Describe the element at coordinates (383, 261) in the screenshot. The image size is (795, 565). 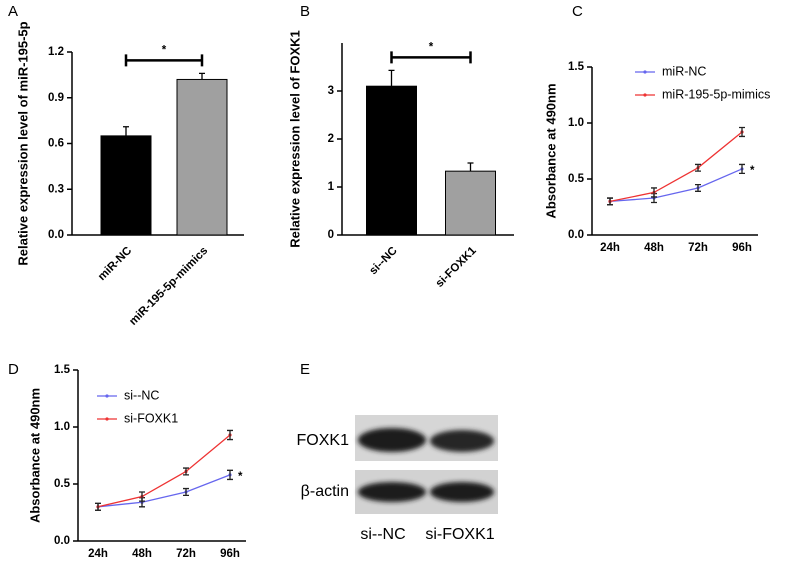
I see `x-tick-label: si--NC` at that location.